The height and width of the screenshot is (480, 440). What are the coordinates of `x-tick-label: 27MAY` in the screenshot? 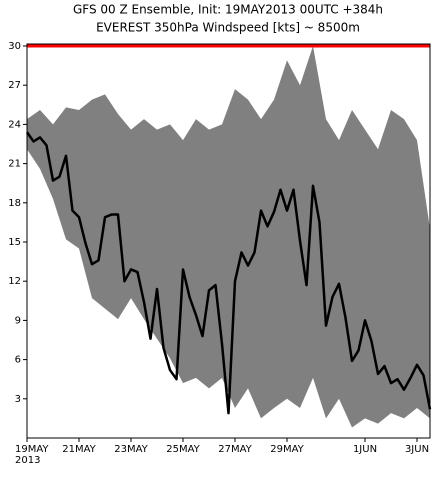 It's located at (235, 449).